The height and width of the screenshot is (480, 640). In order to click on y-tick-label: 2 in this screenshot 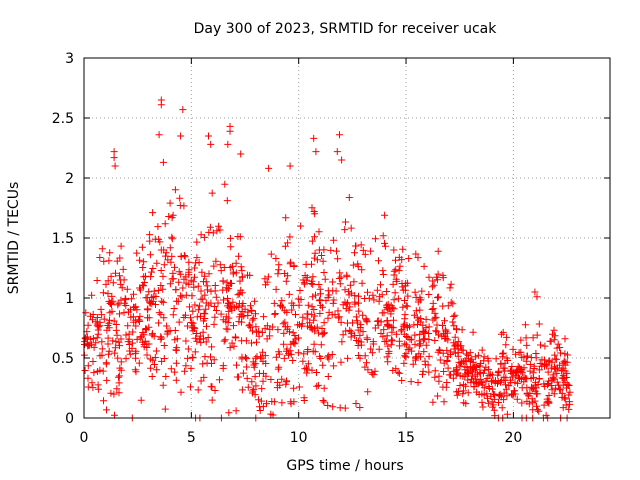, I will do `click(69, 179)`.